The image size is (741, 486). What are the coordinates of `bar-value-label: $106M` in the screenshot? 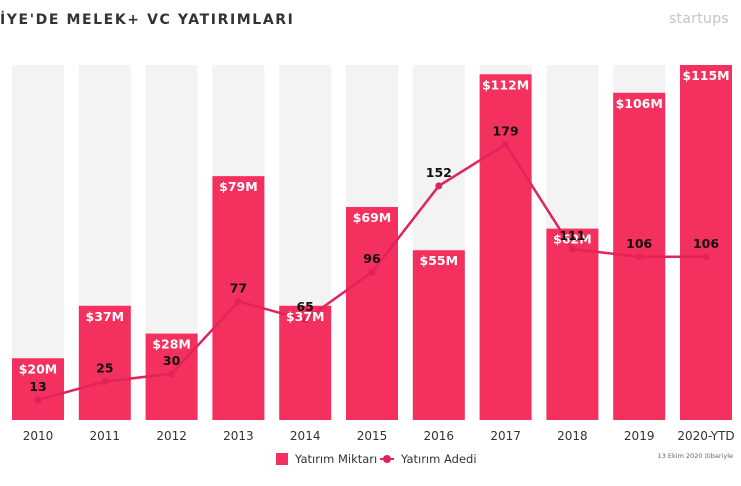 It's located at (639, 103).